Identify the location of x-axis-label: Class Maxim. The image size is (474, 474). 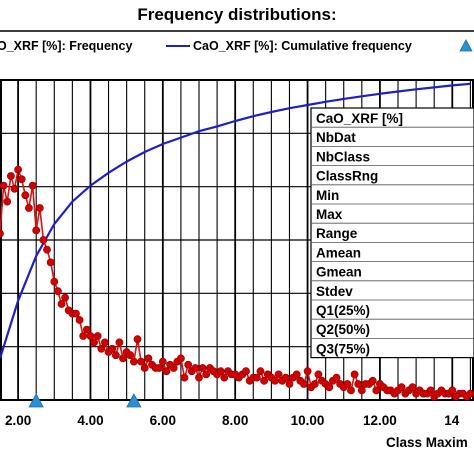
(427, 442).